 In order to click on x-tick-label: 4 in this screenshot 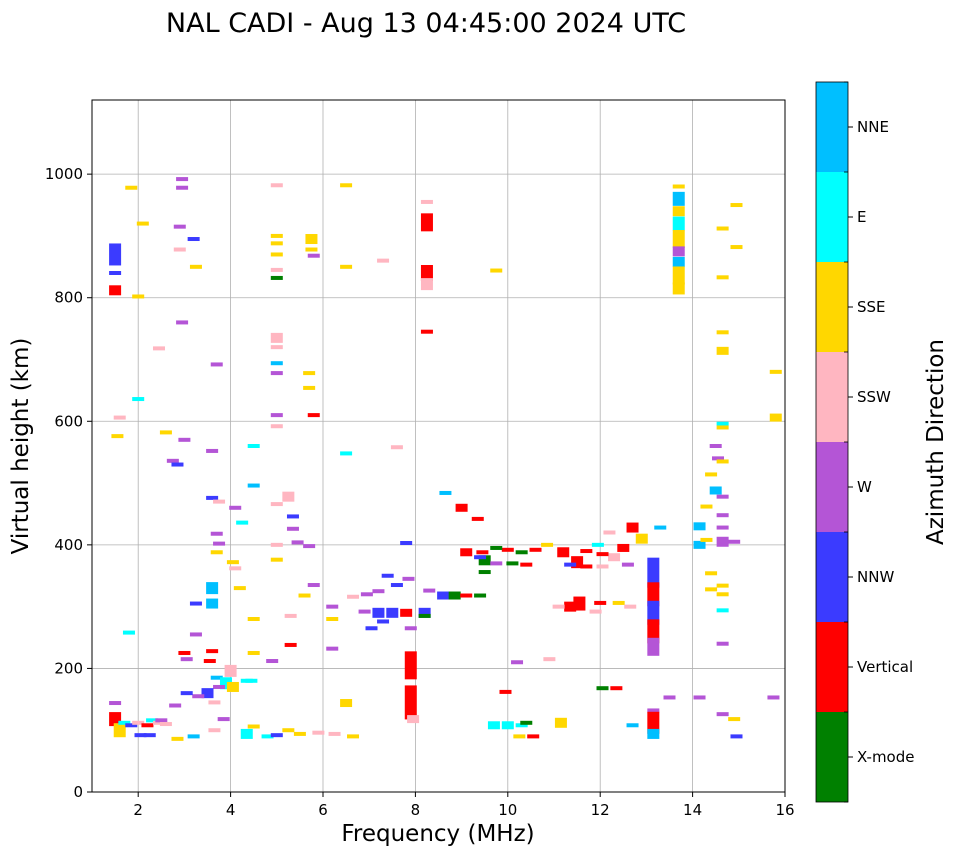, I will do `click(231, 810)`.